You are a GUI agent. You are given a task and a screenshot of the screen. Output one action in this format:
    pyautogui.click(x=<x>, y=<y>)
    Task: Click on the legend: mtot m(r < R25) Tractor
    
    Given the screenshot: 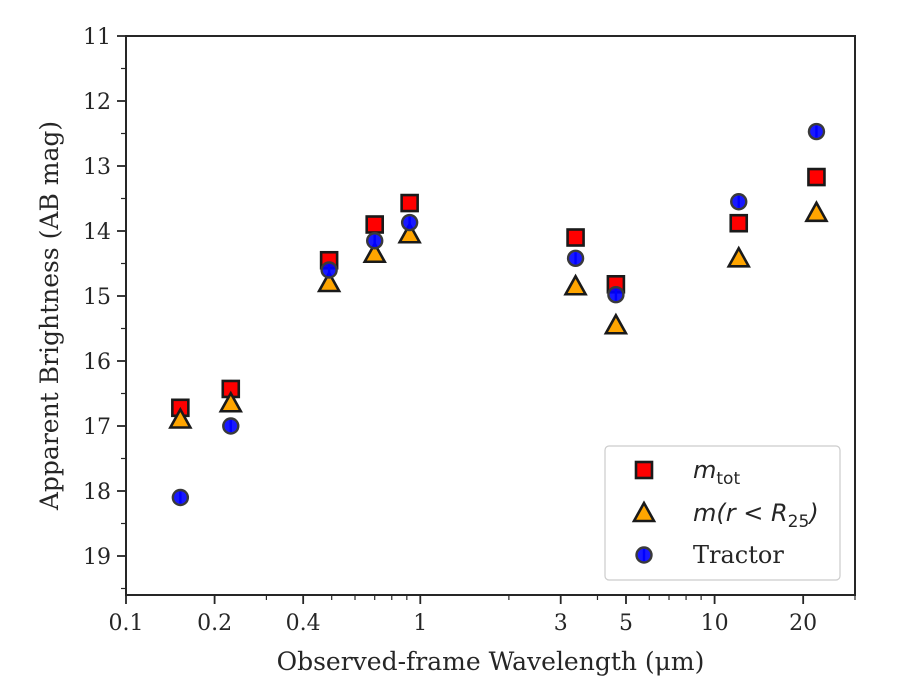 What is the action you would take?
    pyautogui.click(x=722, y=513)
    